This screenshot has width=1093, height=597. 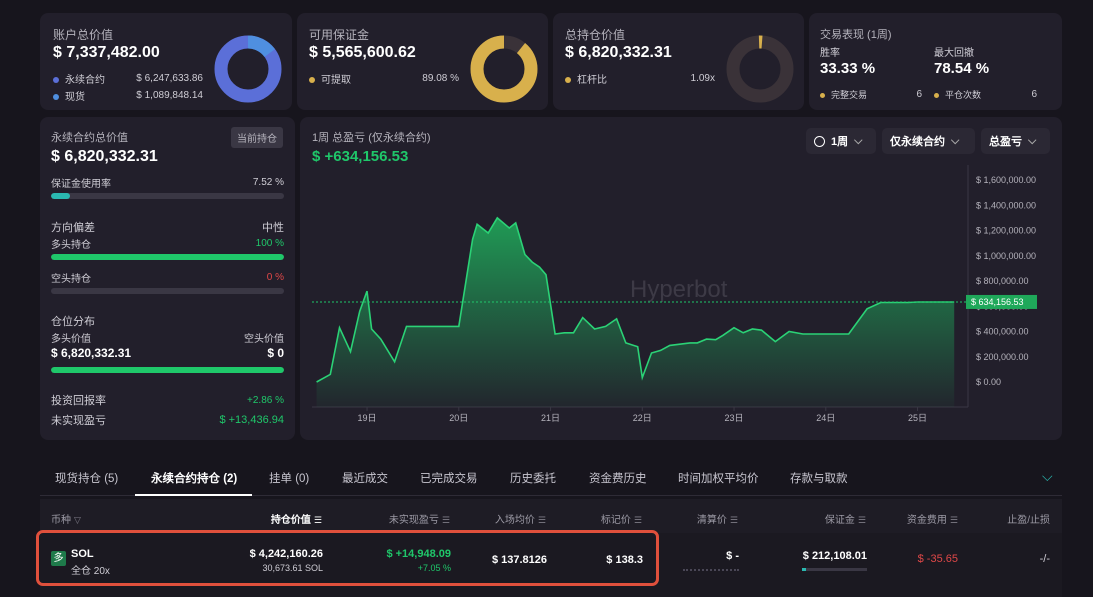 What do you see at coordinates (1044, 559) in the screenshot?
I see `tp-sl: -/-` at bounding box center [1044, 559].